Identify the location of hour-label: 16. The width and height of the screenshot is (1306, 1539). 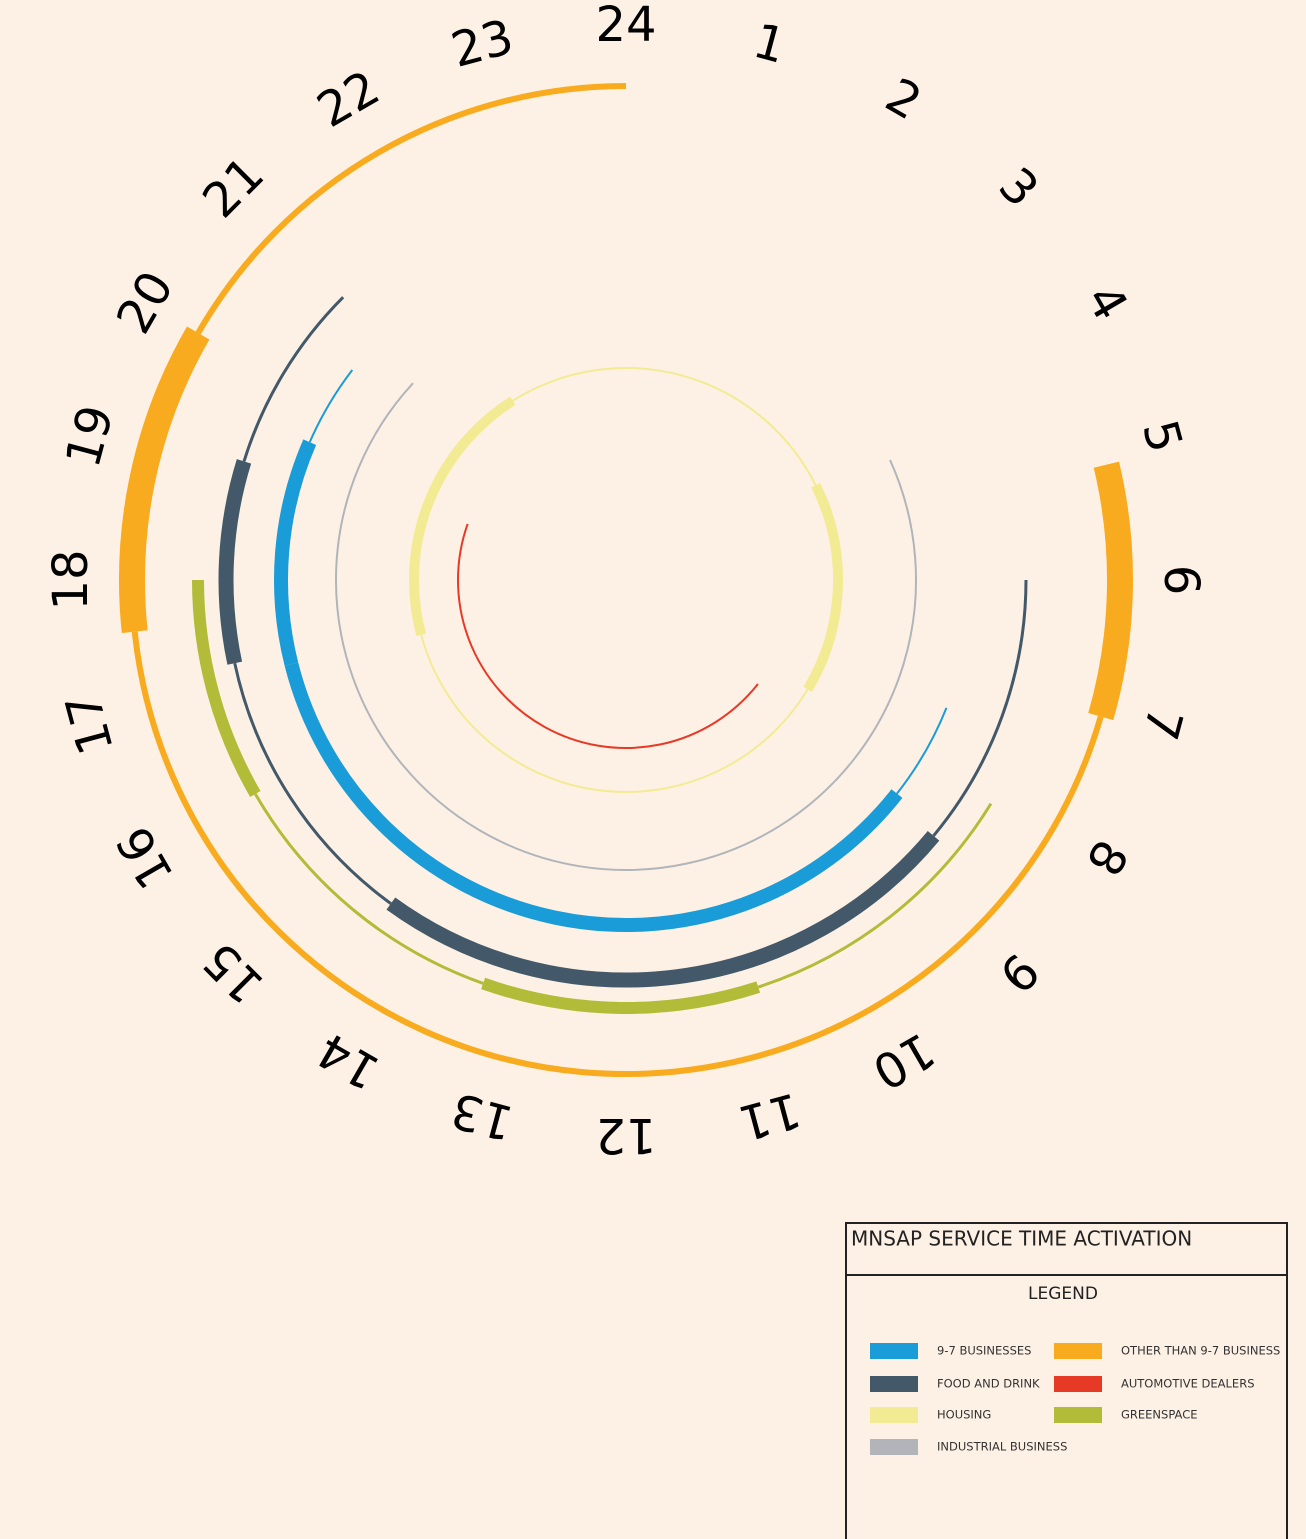
(145, 857).